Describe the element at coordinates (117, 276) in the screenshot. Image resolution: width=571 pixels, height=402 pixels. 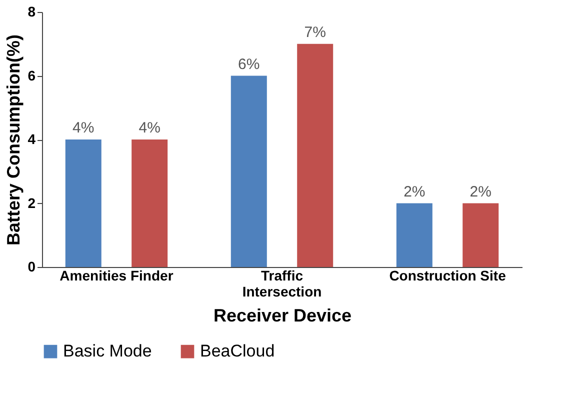
I see `x-tick-label: Amenities Finder` at that location.